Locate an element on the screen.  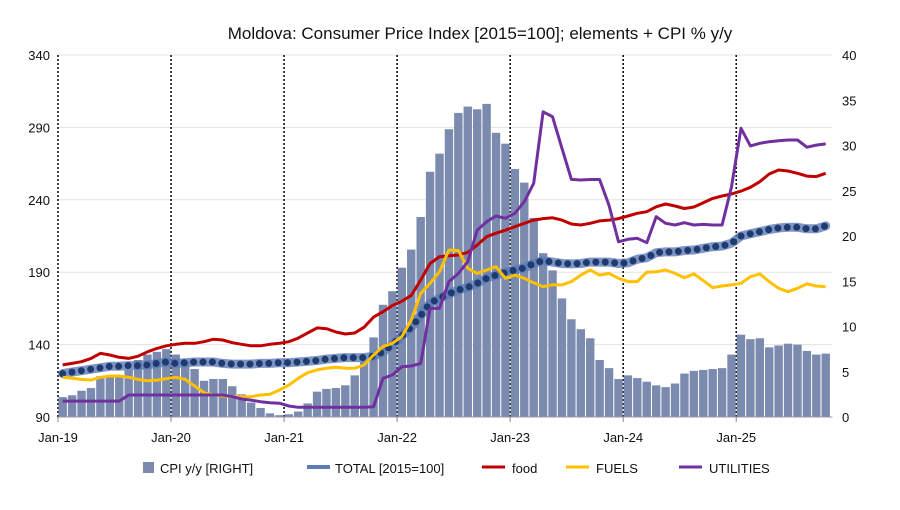
x-tick-label: Jan-19 is located at coordinates (58, 437).